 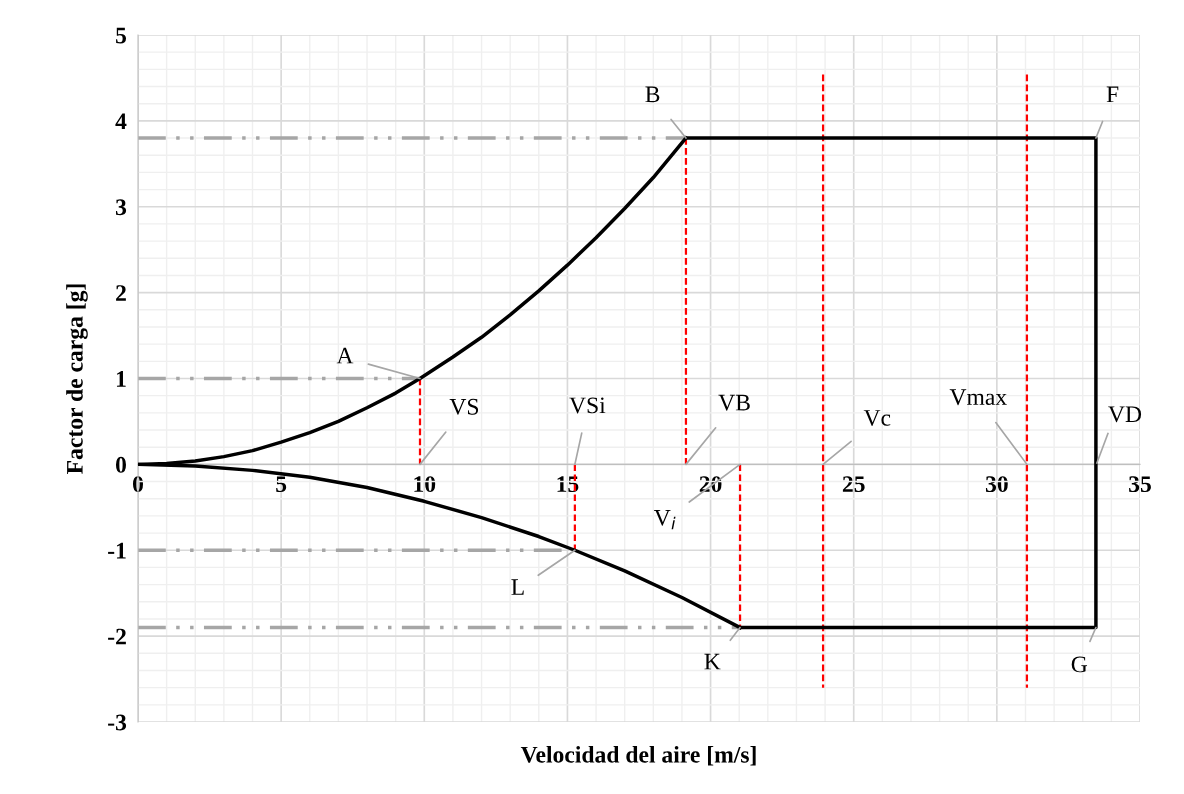 What do you see at coordinates (978, 397) in the screenshot?
I see `annotation: Vmax` at bounding box center [978, 397].